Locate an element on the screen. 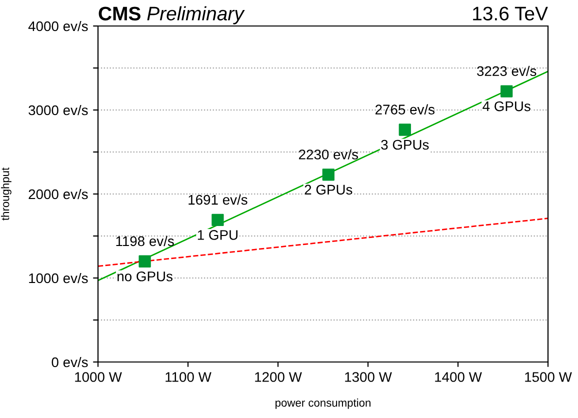  data-label: 3223 ev/s is located at coordinates (506, 71).